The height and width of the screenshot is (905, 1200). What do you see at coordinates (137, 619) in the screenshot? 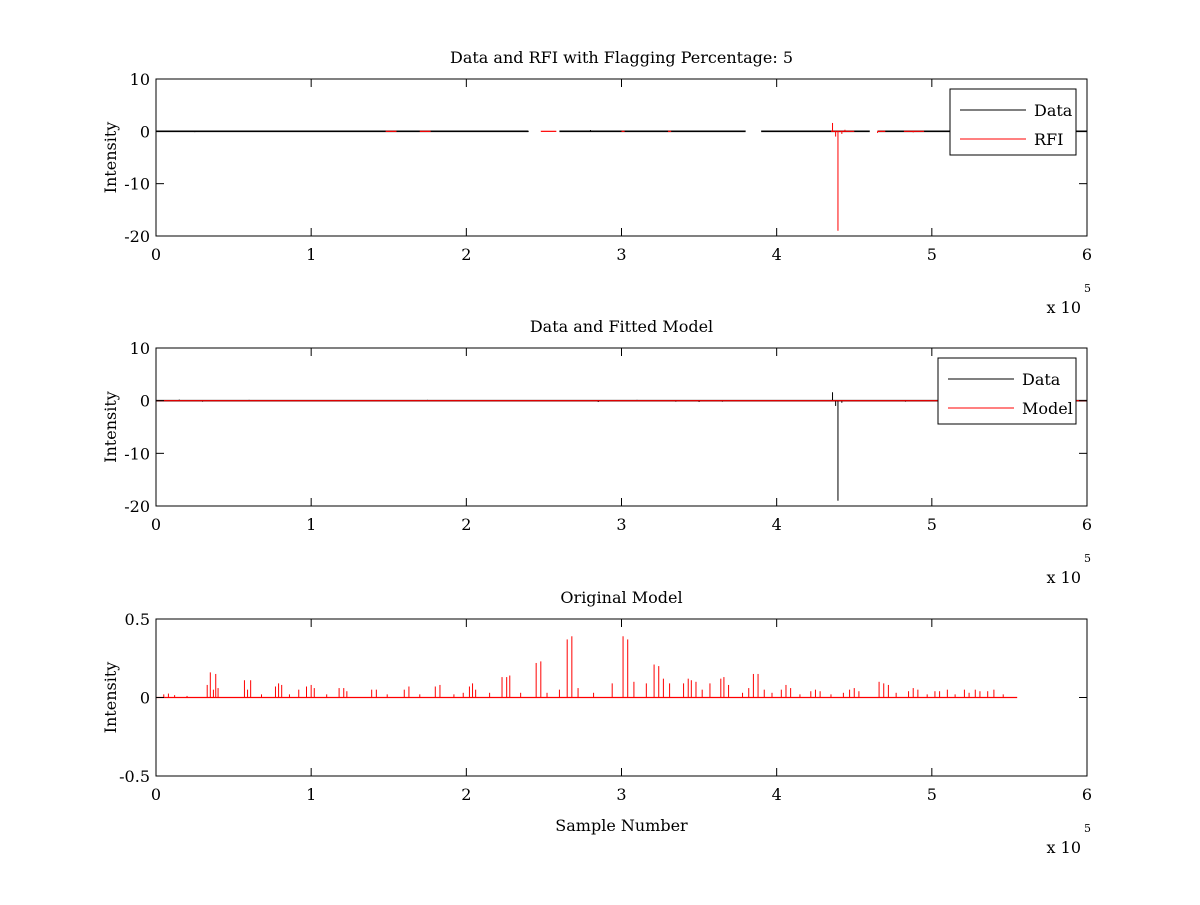
I see `y-tick-label: 0.5` at bounding box center [137, 619].